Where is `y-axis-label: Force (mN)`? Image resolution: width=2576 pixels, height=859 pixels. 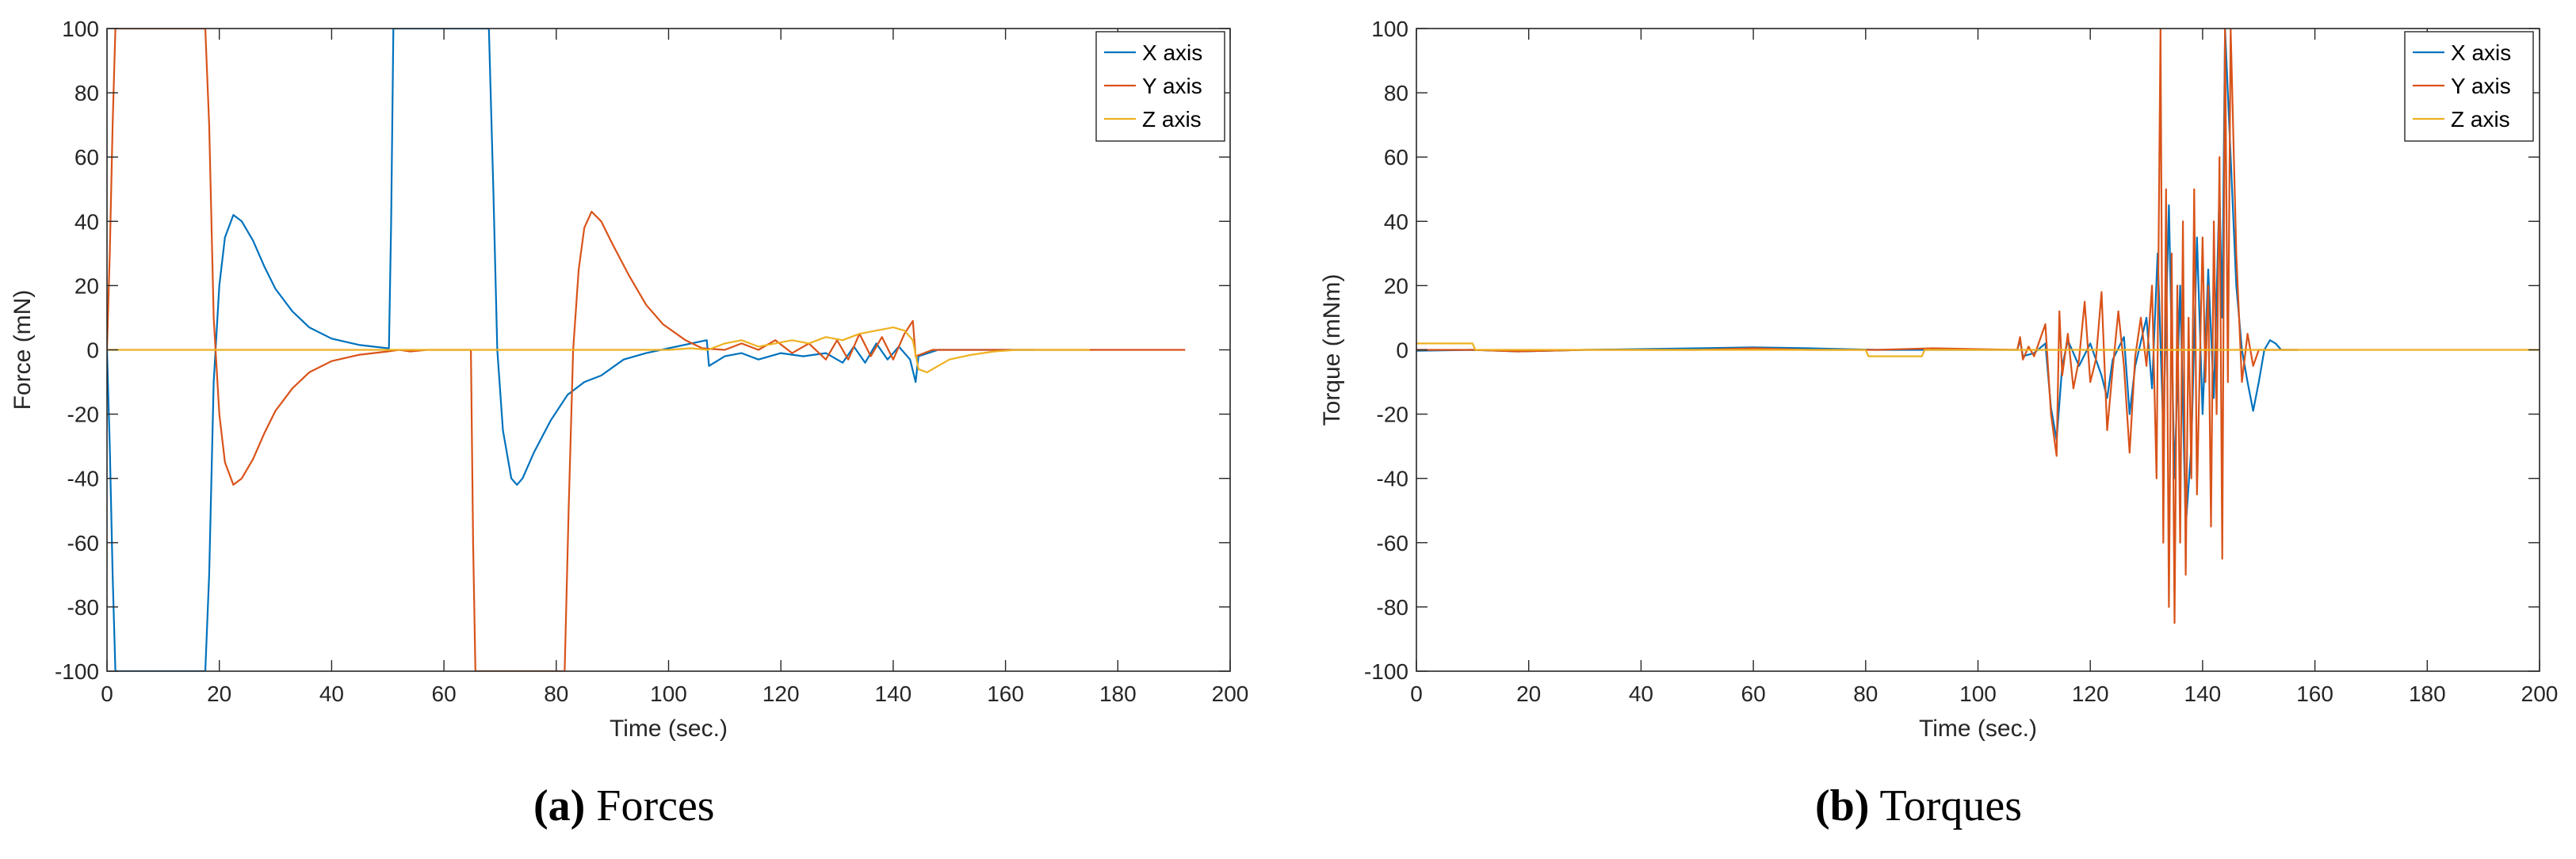
y-axis-label: Force (mN) is located at coordinates (23, 350).